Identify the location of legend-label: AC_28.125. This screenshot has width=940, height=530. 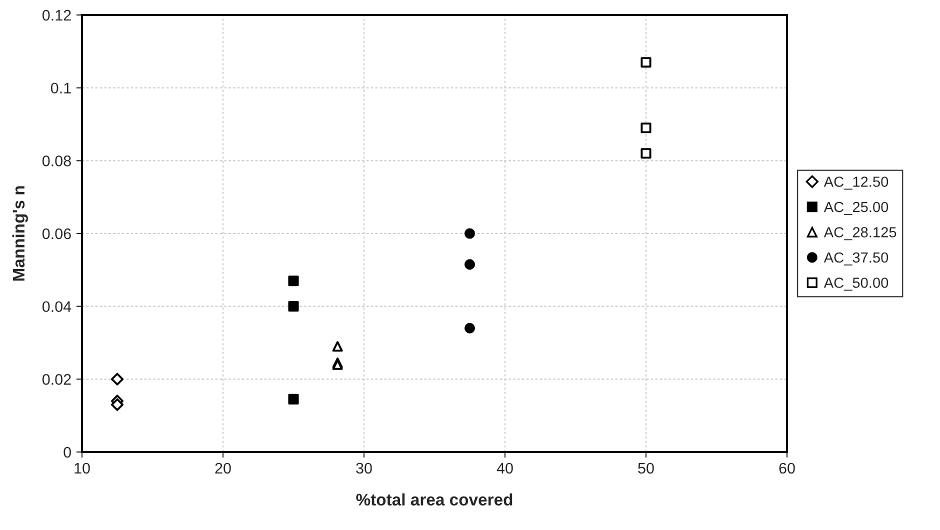
(860, 233).